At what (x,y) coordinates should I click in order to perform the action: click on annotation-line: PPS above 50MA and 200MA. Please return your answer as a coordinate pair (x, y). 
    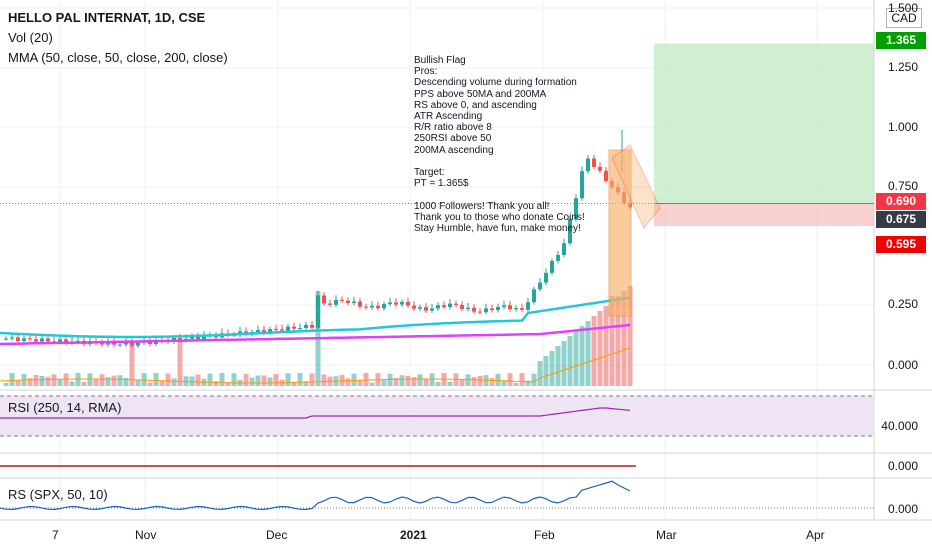
    Looking at the image, I should click on (480, 94).